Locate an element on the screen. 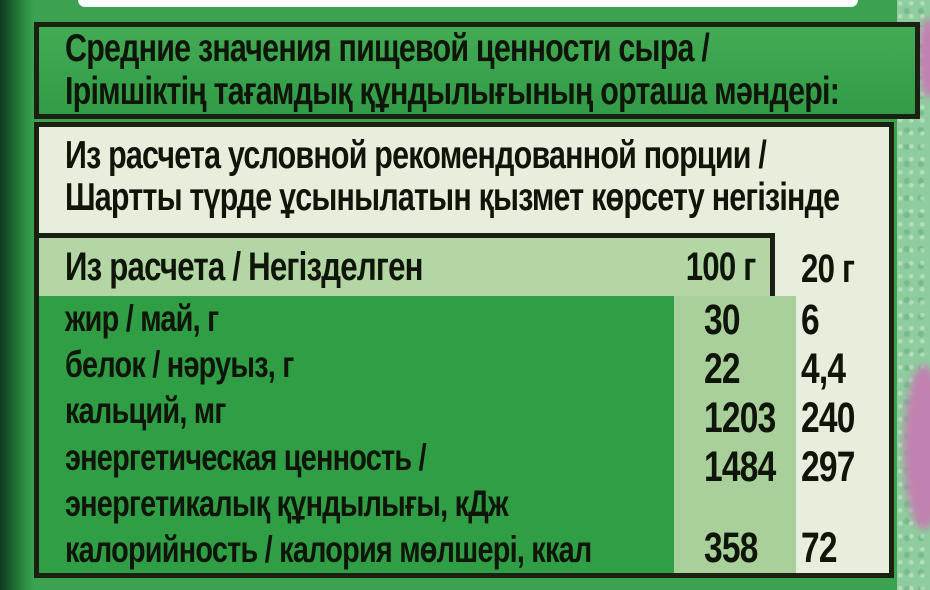 The width and height of the screenshot is (930, 590). table-row: энергетическая ценность / is located at coordinates (369, 458).